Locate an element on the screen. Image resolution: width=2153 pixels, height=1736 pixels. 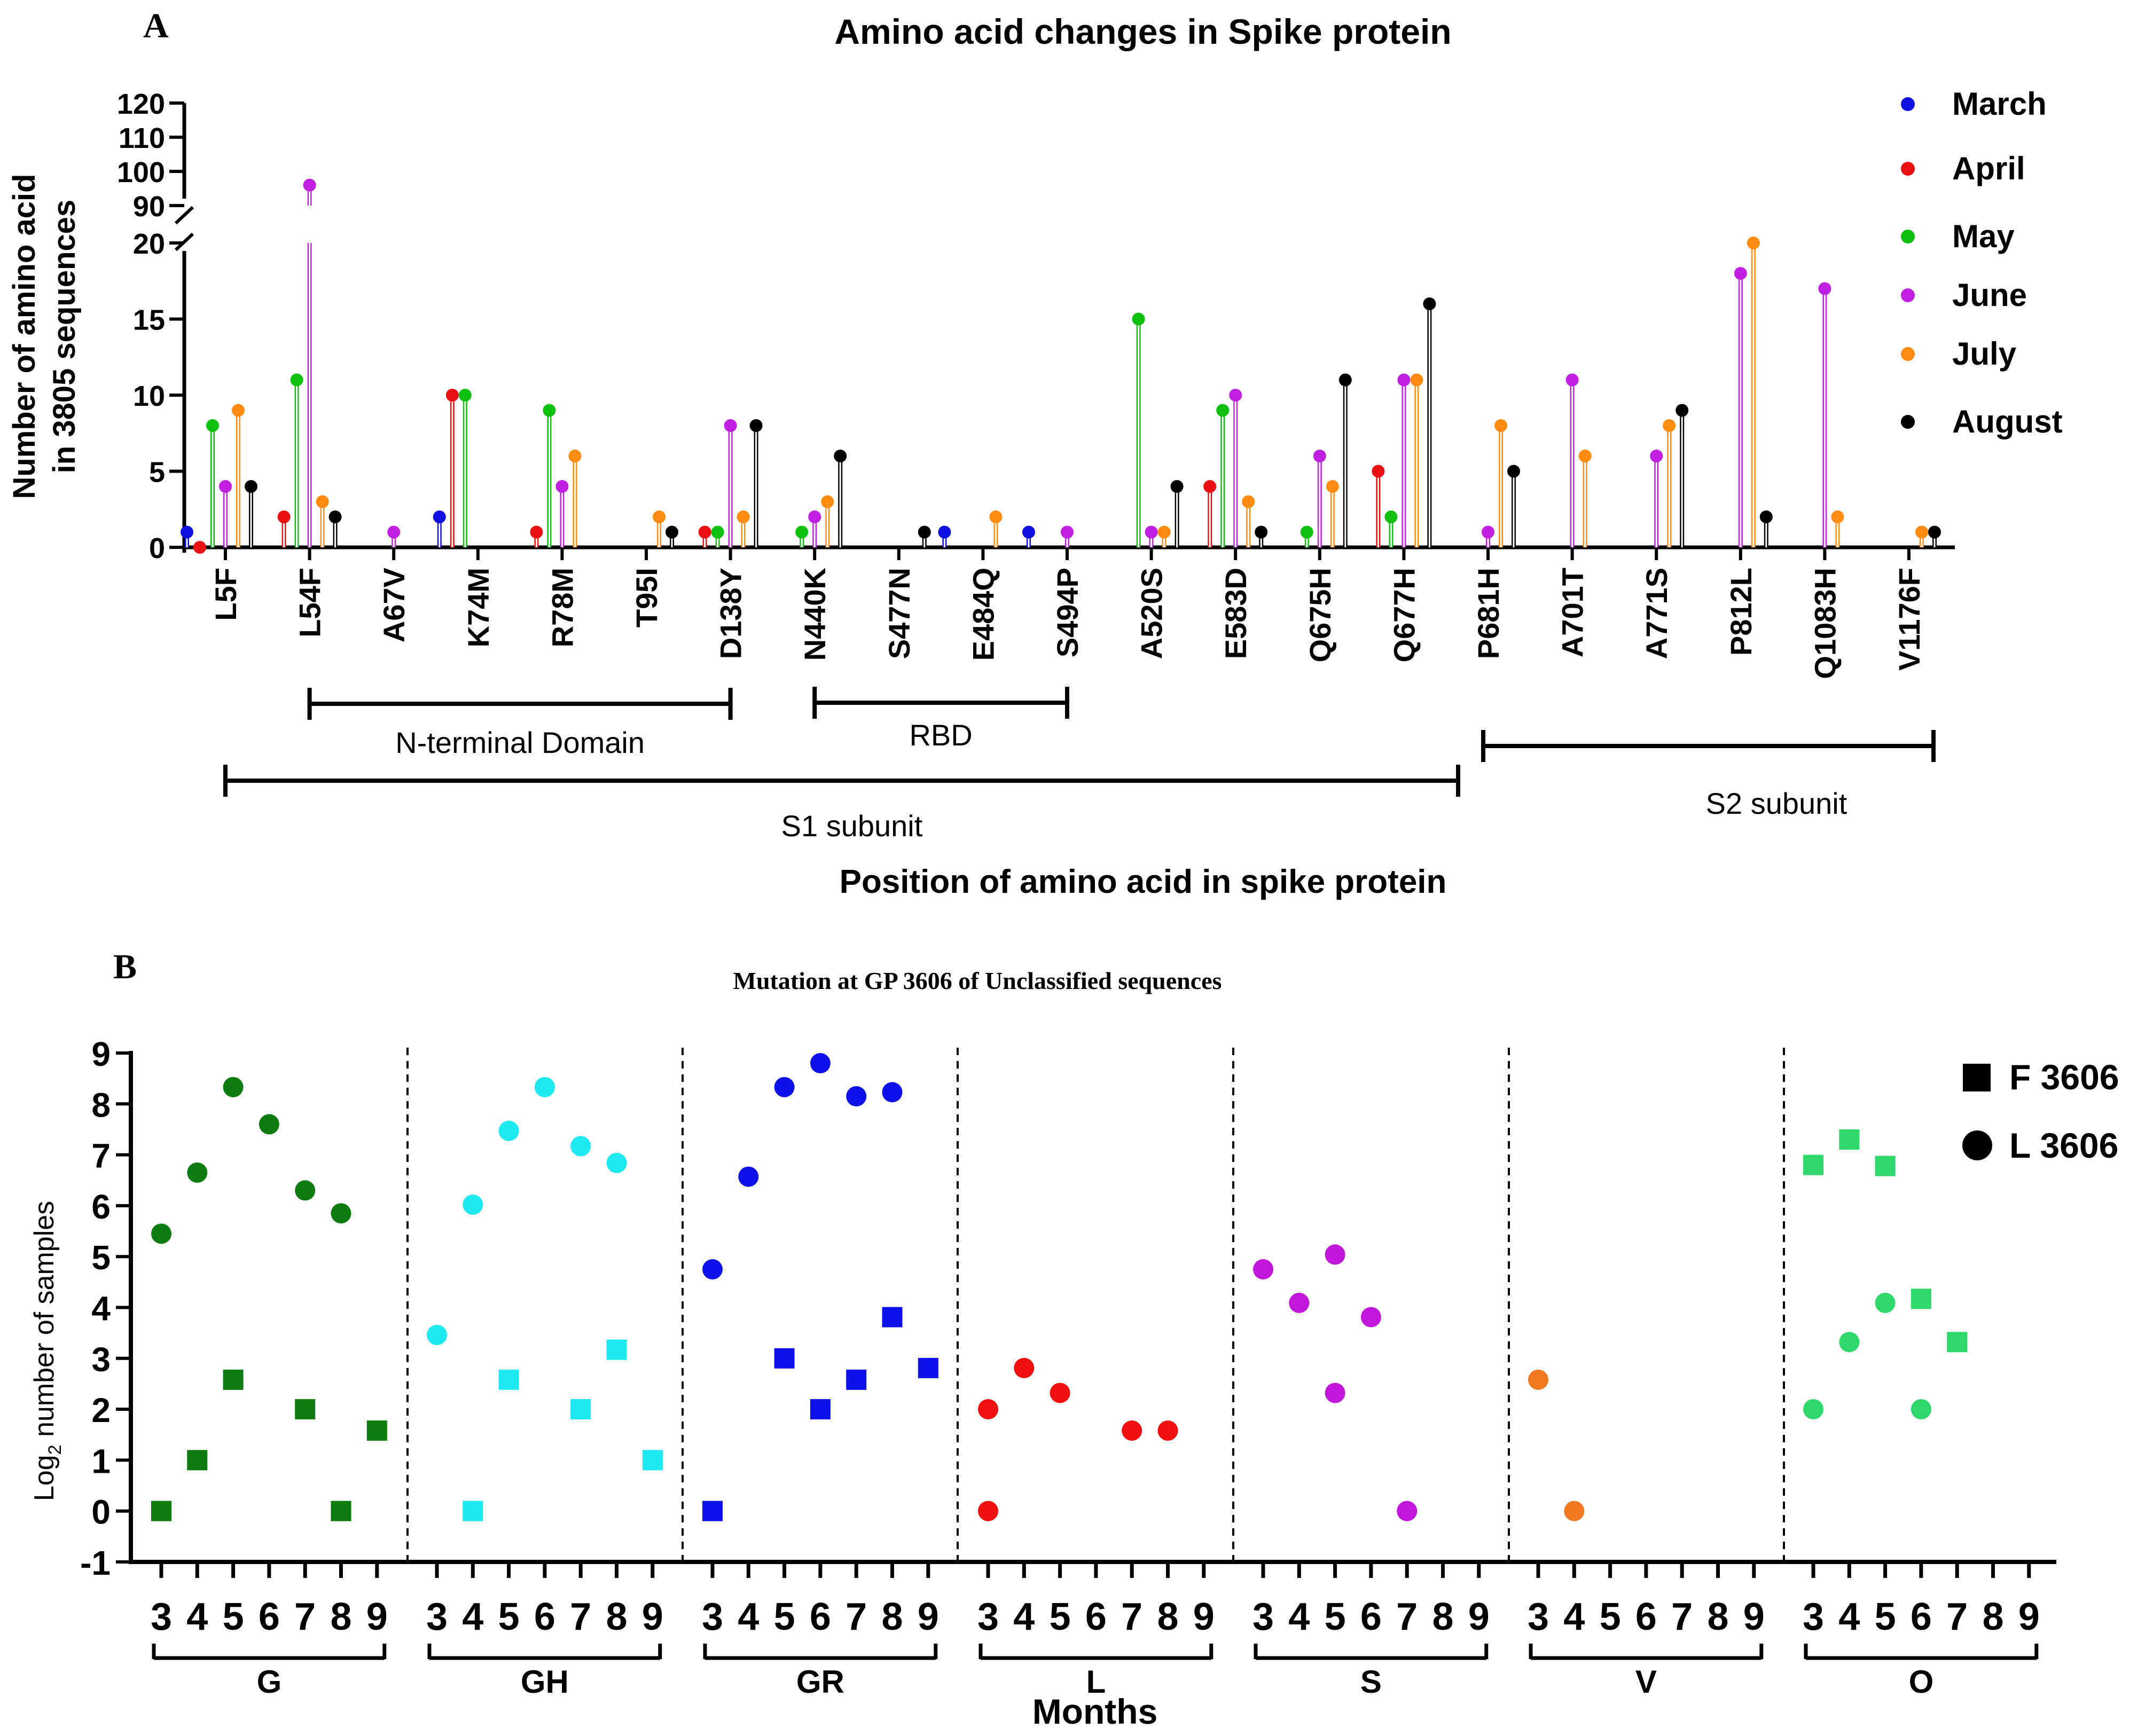
point-f3606-gr is located at coordinates (784, 1358).